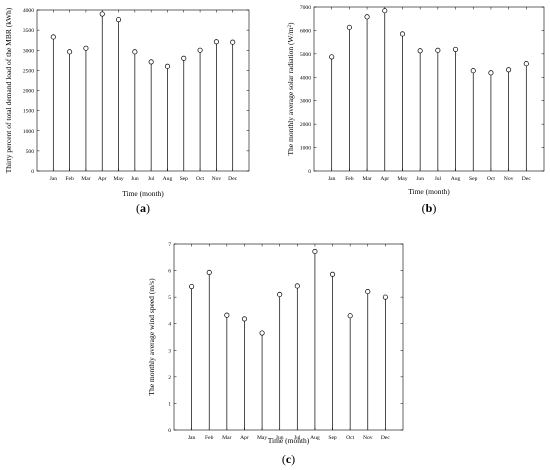 The height and width of the screenshot is (470, 550). I want to click on y-axis-label-end: ), so click(290, 23).